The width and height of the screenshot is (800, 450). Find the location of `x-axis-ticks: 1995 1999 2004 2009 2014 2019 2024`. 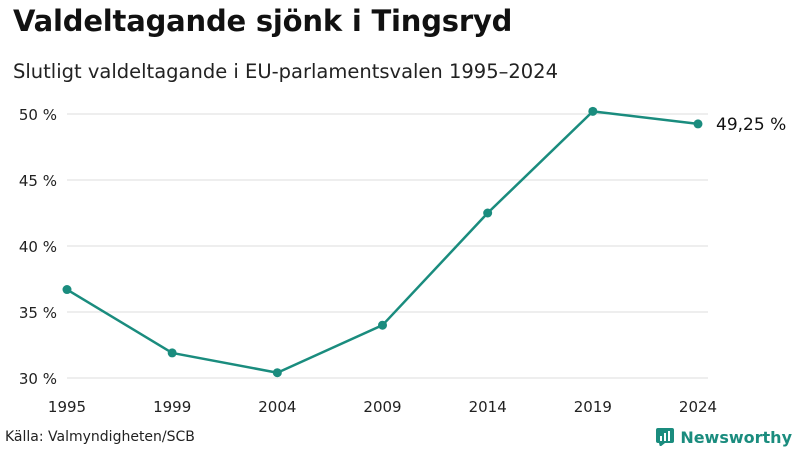

x-axis-ticks: 1995 1999 2004 2009 2014 2019 2024 is located at coordinates (382, 407).